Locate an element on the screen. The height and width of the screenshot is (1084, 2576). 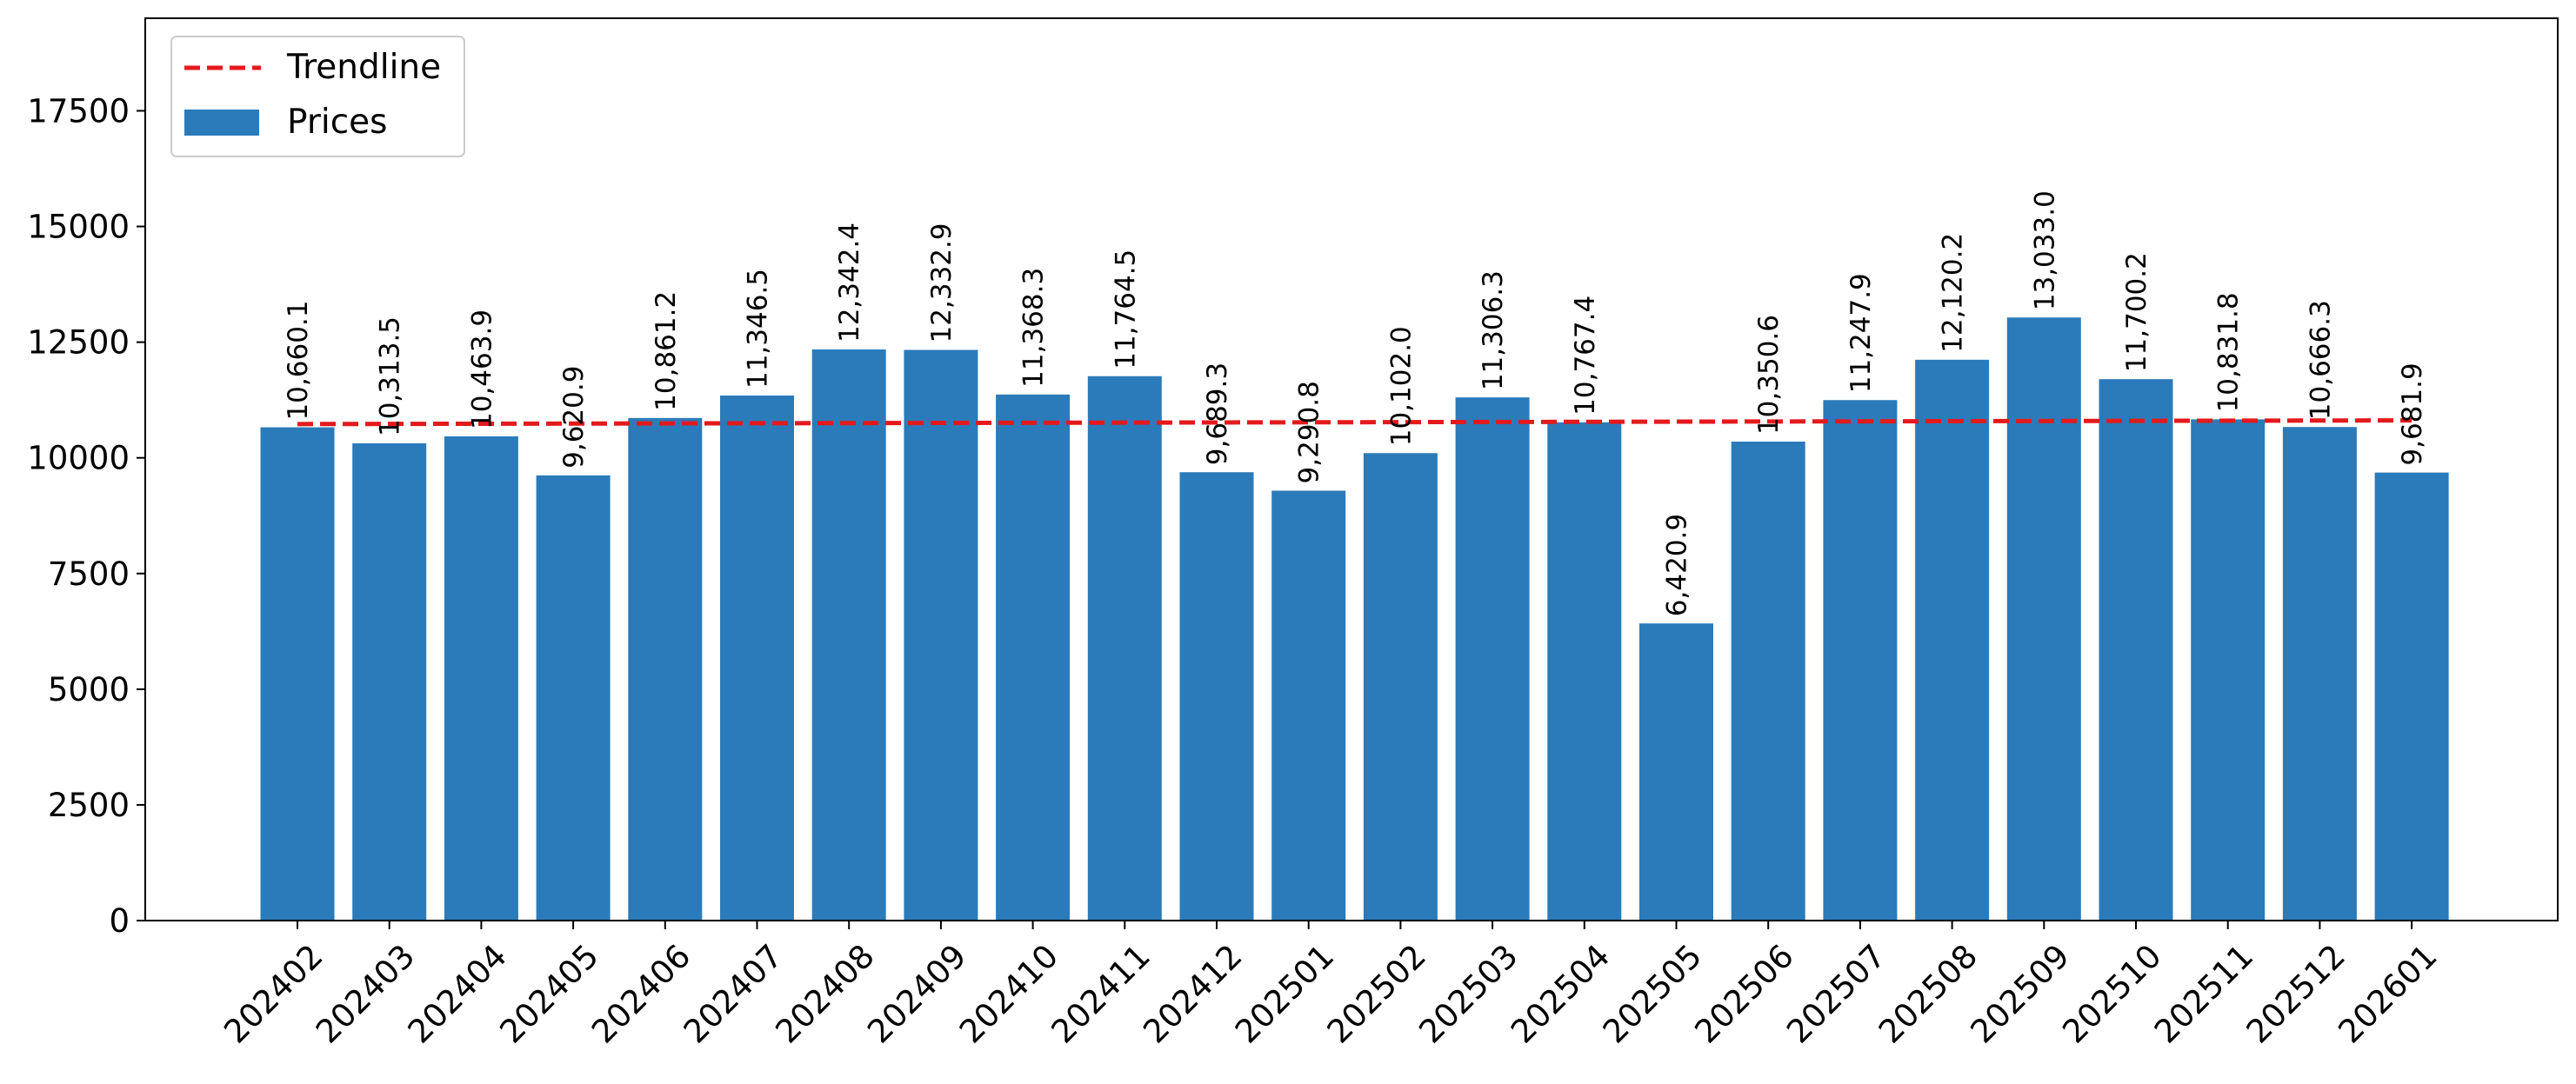
bar-value-label: 9,290.8 is located at coordinates (1309, 432).